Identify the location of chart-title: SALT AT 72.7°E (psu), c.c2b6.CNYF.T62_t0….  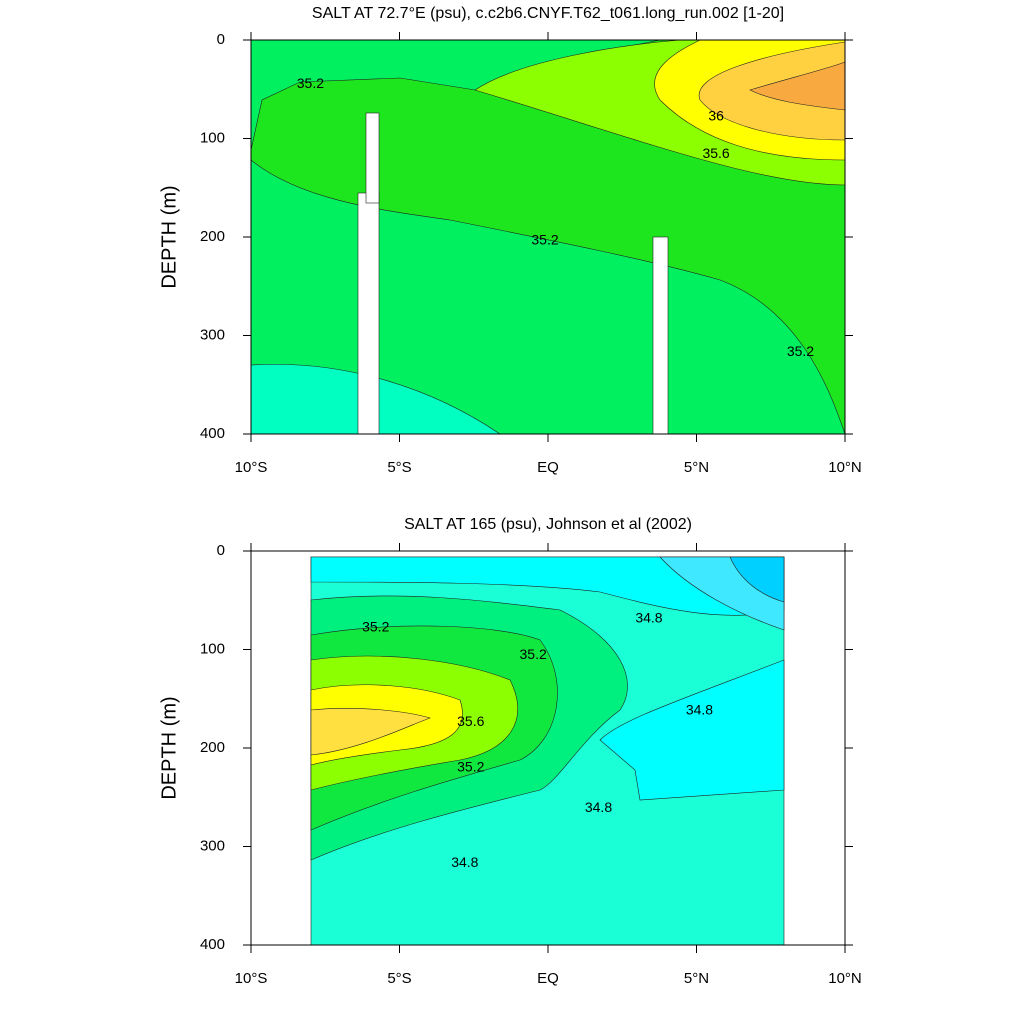
(548, 13).